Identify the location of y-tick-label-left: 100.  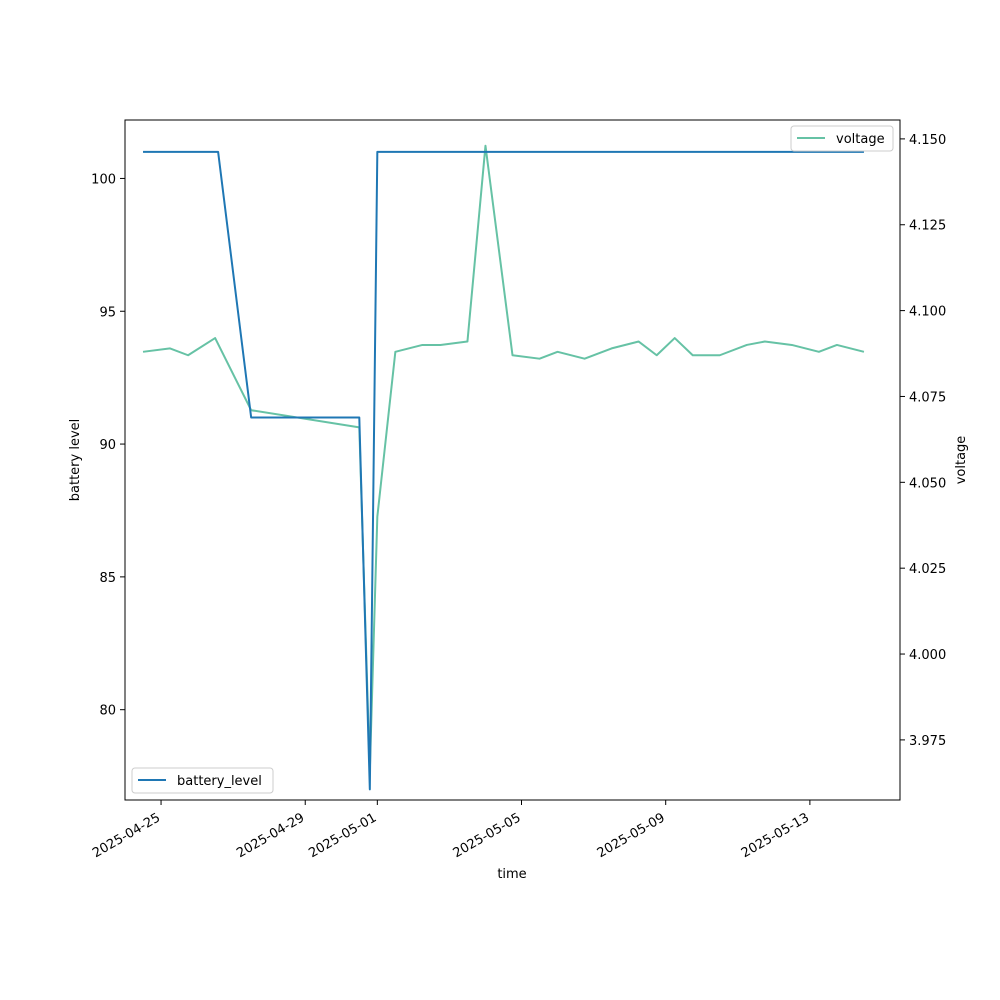
(103, 179).